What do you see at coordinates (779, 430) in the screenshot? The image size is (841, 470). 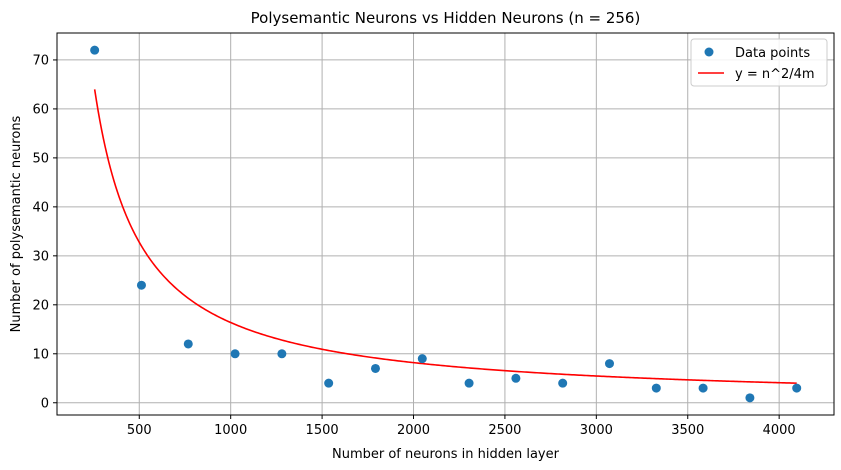 I see `x-tick-label: 4000` at bounding box center [779, 430].